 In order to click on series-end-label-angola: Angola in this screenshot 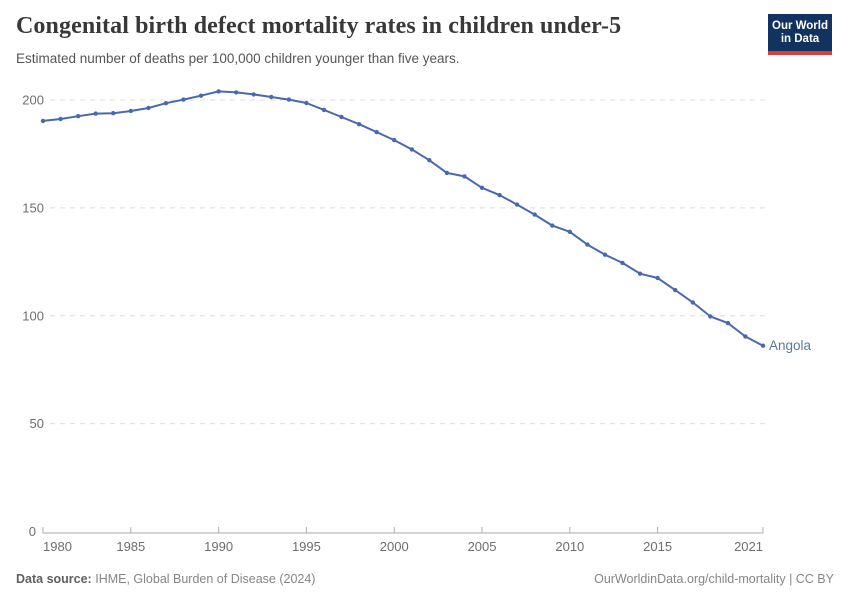, I will do `click(790, 345)`.